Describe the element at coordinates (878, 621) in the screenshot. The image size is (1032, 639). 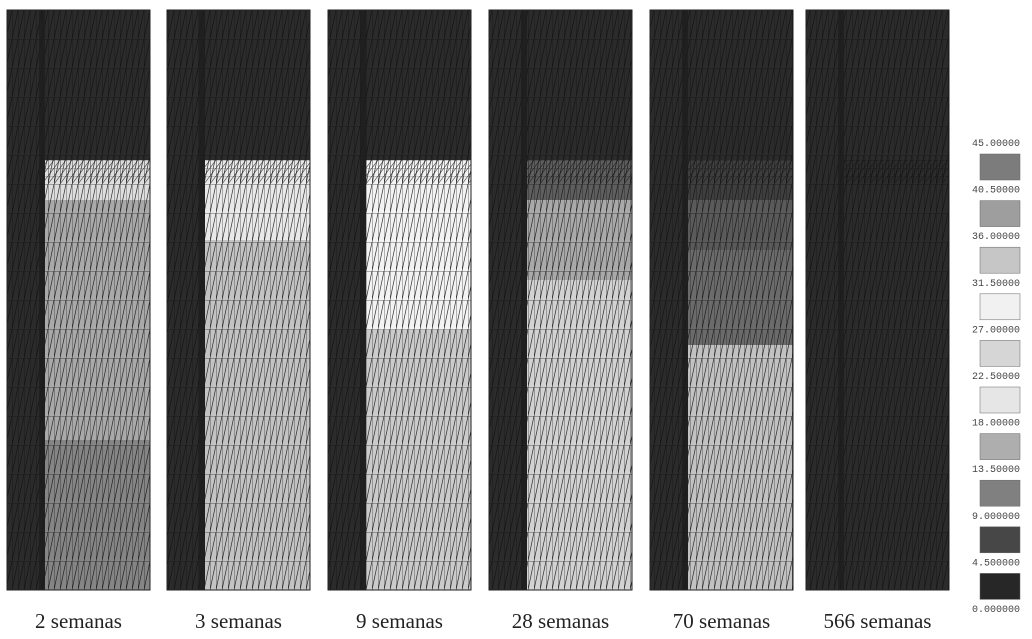
I see `panel-label: 566 semanas` at that location.